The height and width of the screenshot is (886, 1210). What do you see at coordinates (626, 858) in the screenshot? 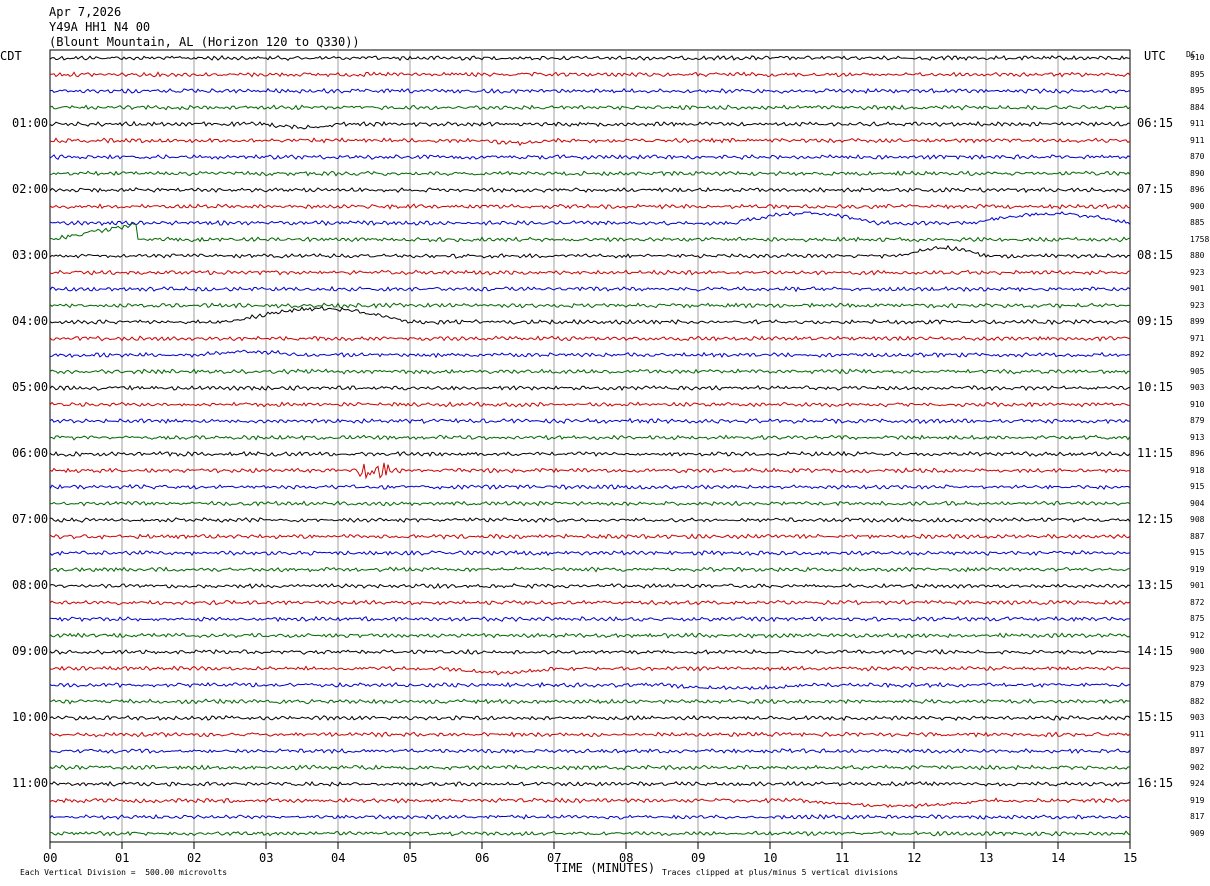
I see `x-tick-label: 08` at bounding box center [626, 858].